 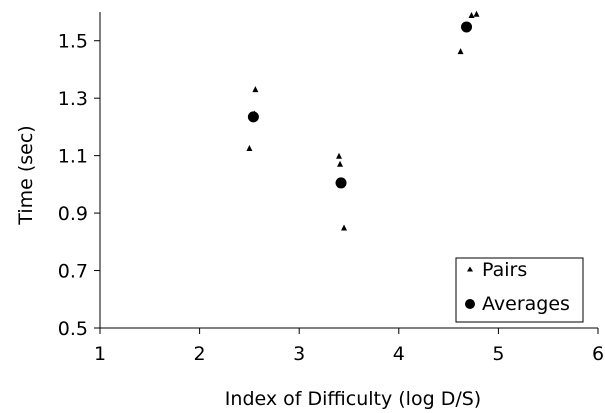 I want to click on legend-pairs-label: Pairs, so click(x=504, y=270).